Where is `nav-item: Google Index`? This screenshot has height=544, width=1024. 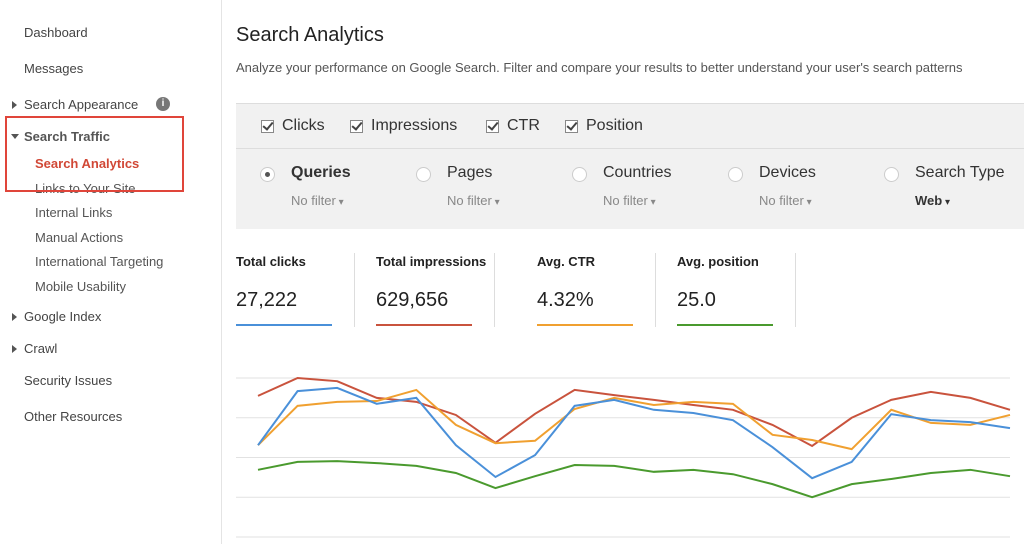
nav-item: Google Index is located at coordinates (63, 316).